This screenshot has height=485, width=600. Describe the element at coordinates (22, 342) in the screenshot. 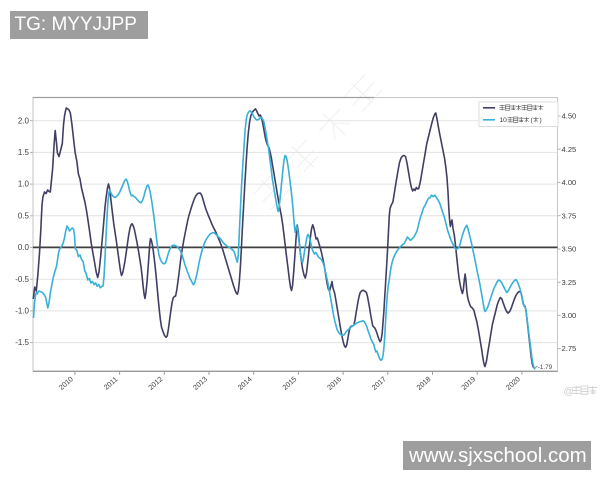

I see `svg-text: -1.5` at that location.